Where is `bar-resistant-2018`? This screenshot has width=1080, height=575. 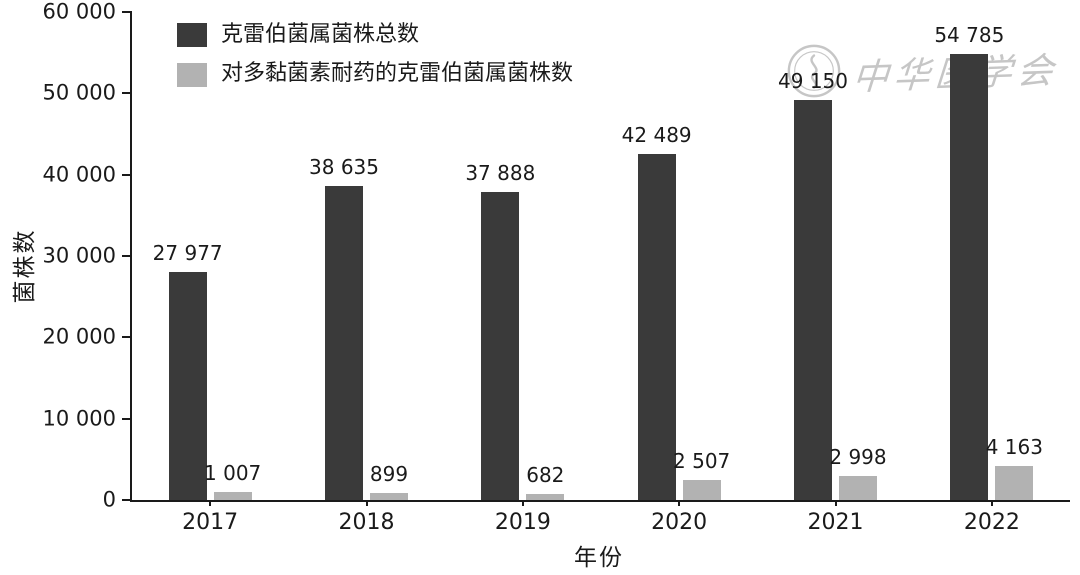
bar-resistant-2018 is located at coordinates (389, 496).